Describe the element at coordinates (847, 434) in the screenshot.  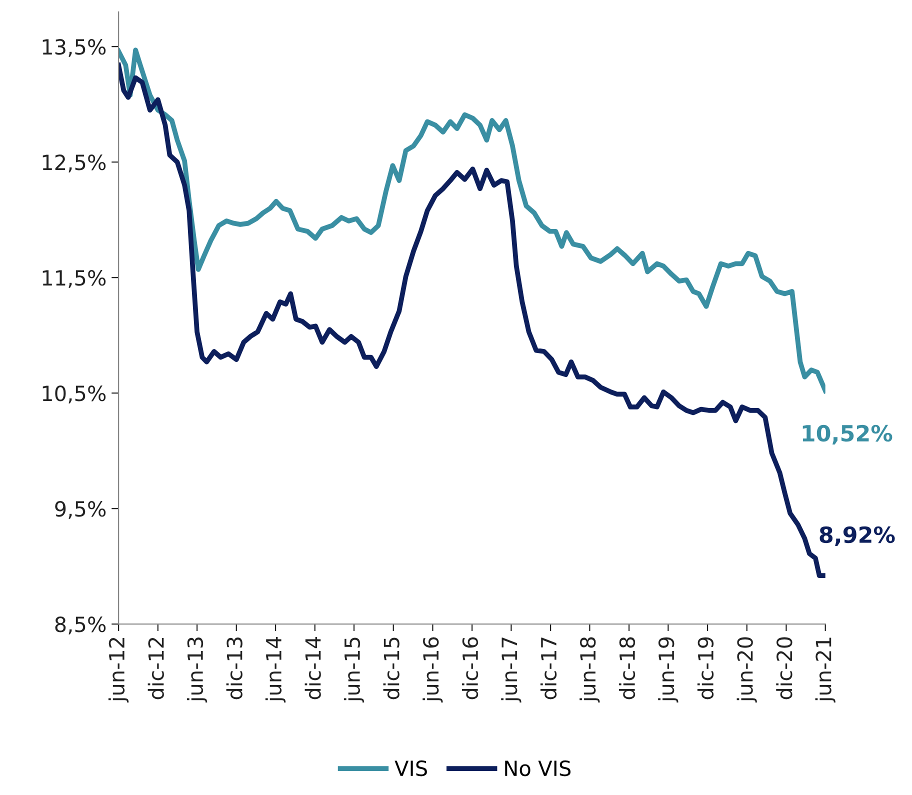
I see `annotation: 10,52%` at that location.